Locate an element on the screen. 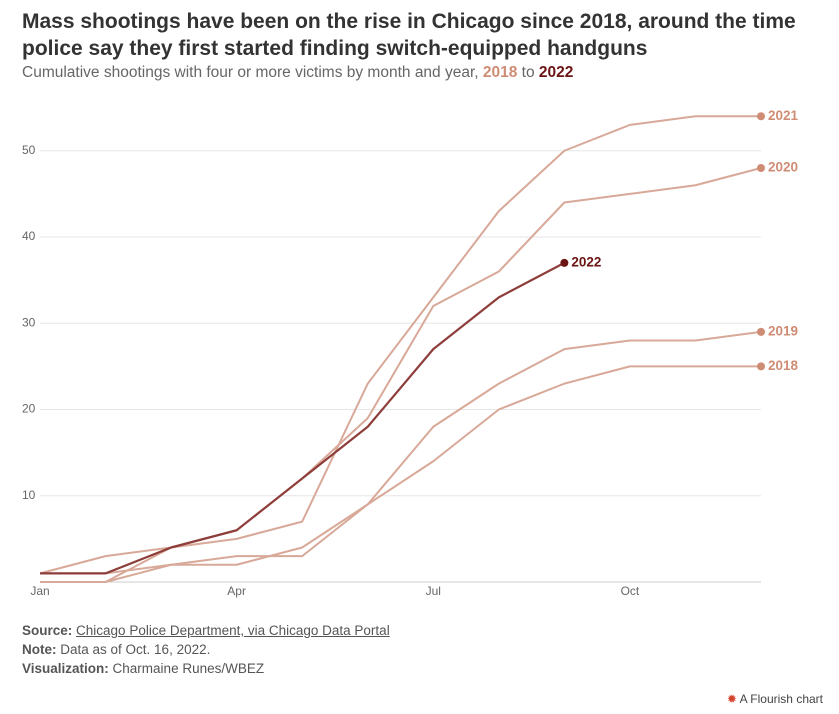 The image size is (839, 714). subtitle-year: 2018 is located at coordinates (500, 72).